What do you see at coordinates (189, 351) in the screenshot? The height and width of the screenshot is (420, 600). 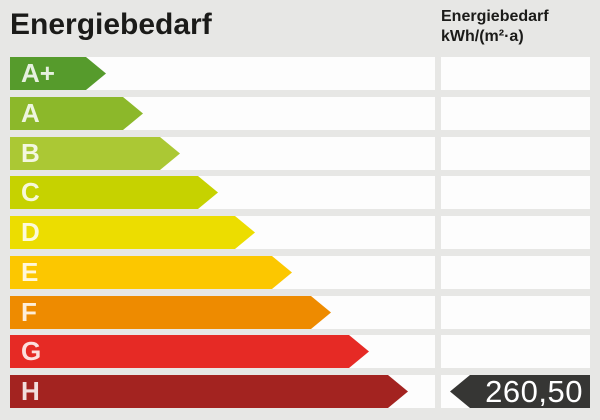 I see `energy-band-arrow: G` at bounding box center [189, 351].